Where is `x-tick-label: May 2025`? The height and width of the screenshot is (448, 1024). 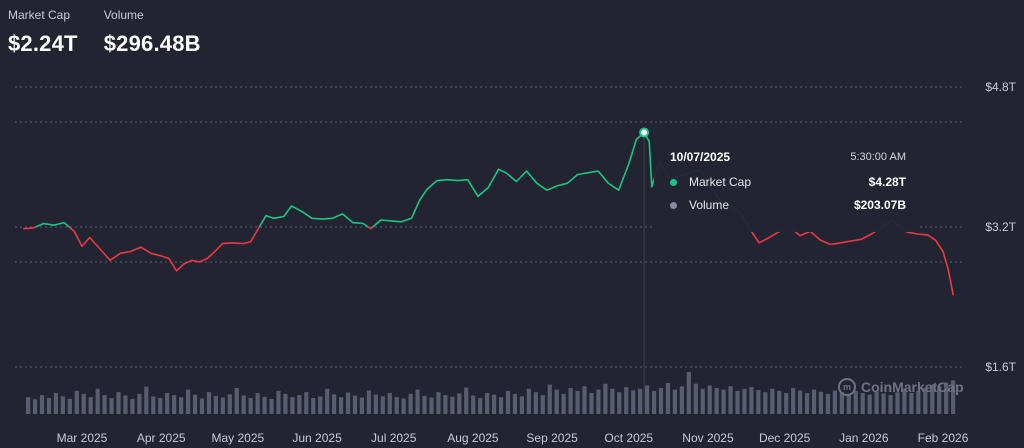 x-tick-label: May 2025 is located at coordinates (238, 438).